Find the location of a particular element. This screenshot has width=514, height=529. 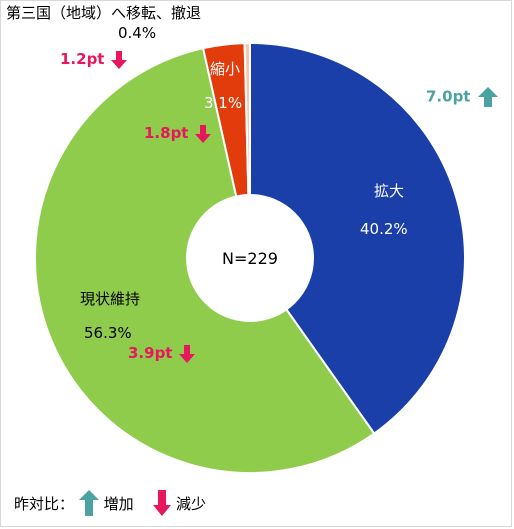

change-maintain-text: 3.9pt is located at coordinates (150, 353).